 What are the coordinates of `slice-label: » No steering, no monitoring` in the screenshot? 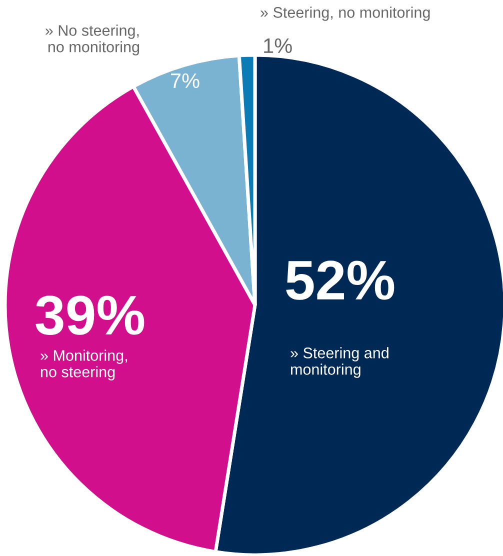 It's located at (93, 40).